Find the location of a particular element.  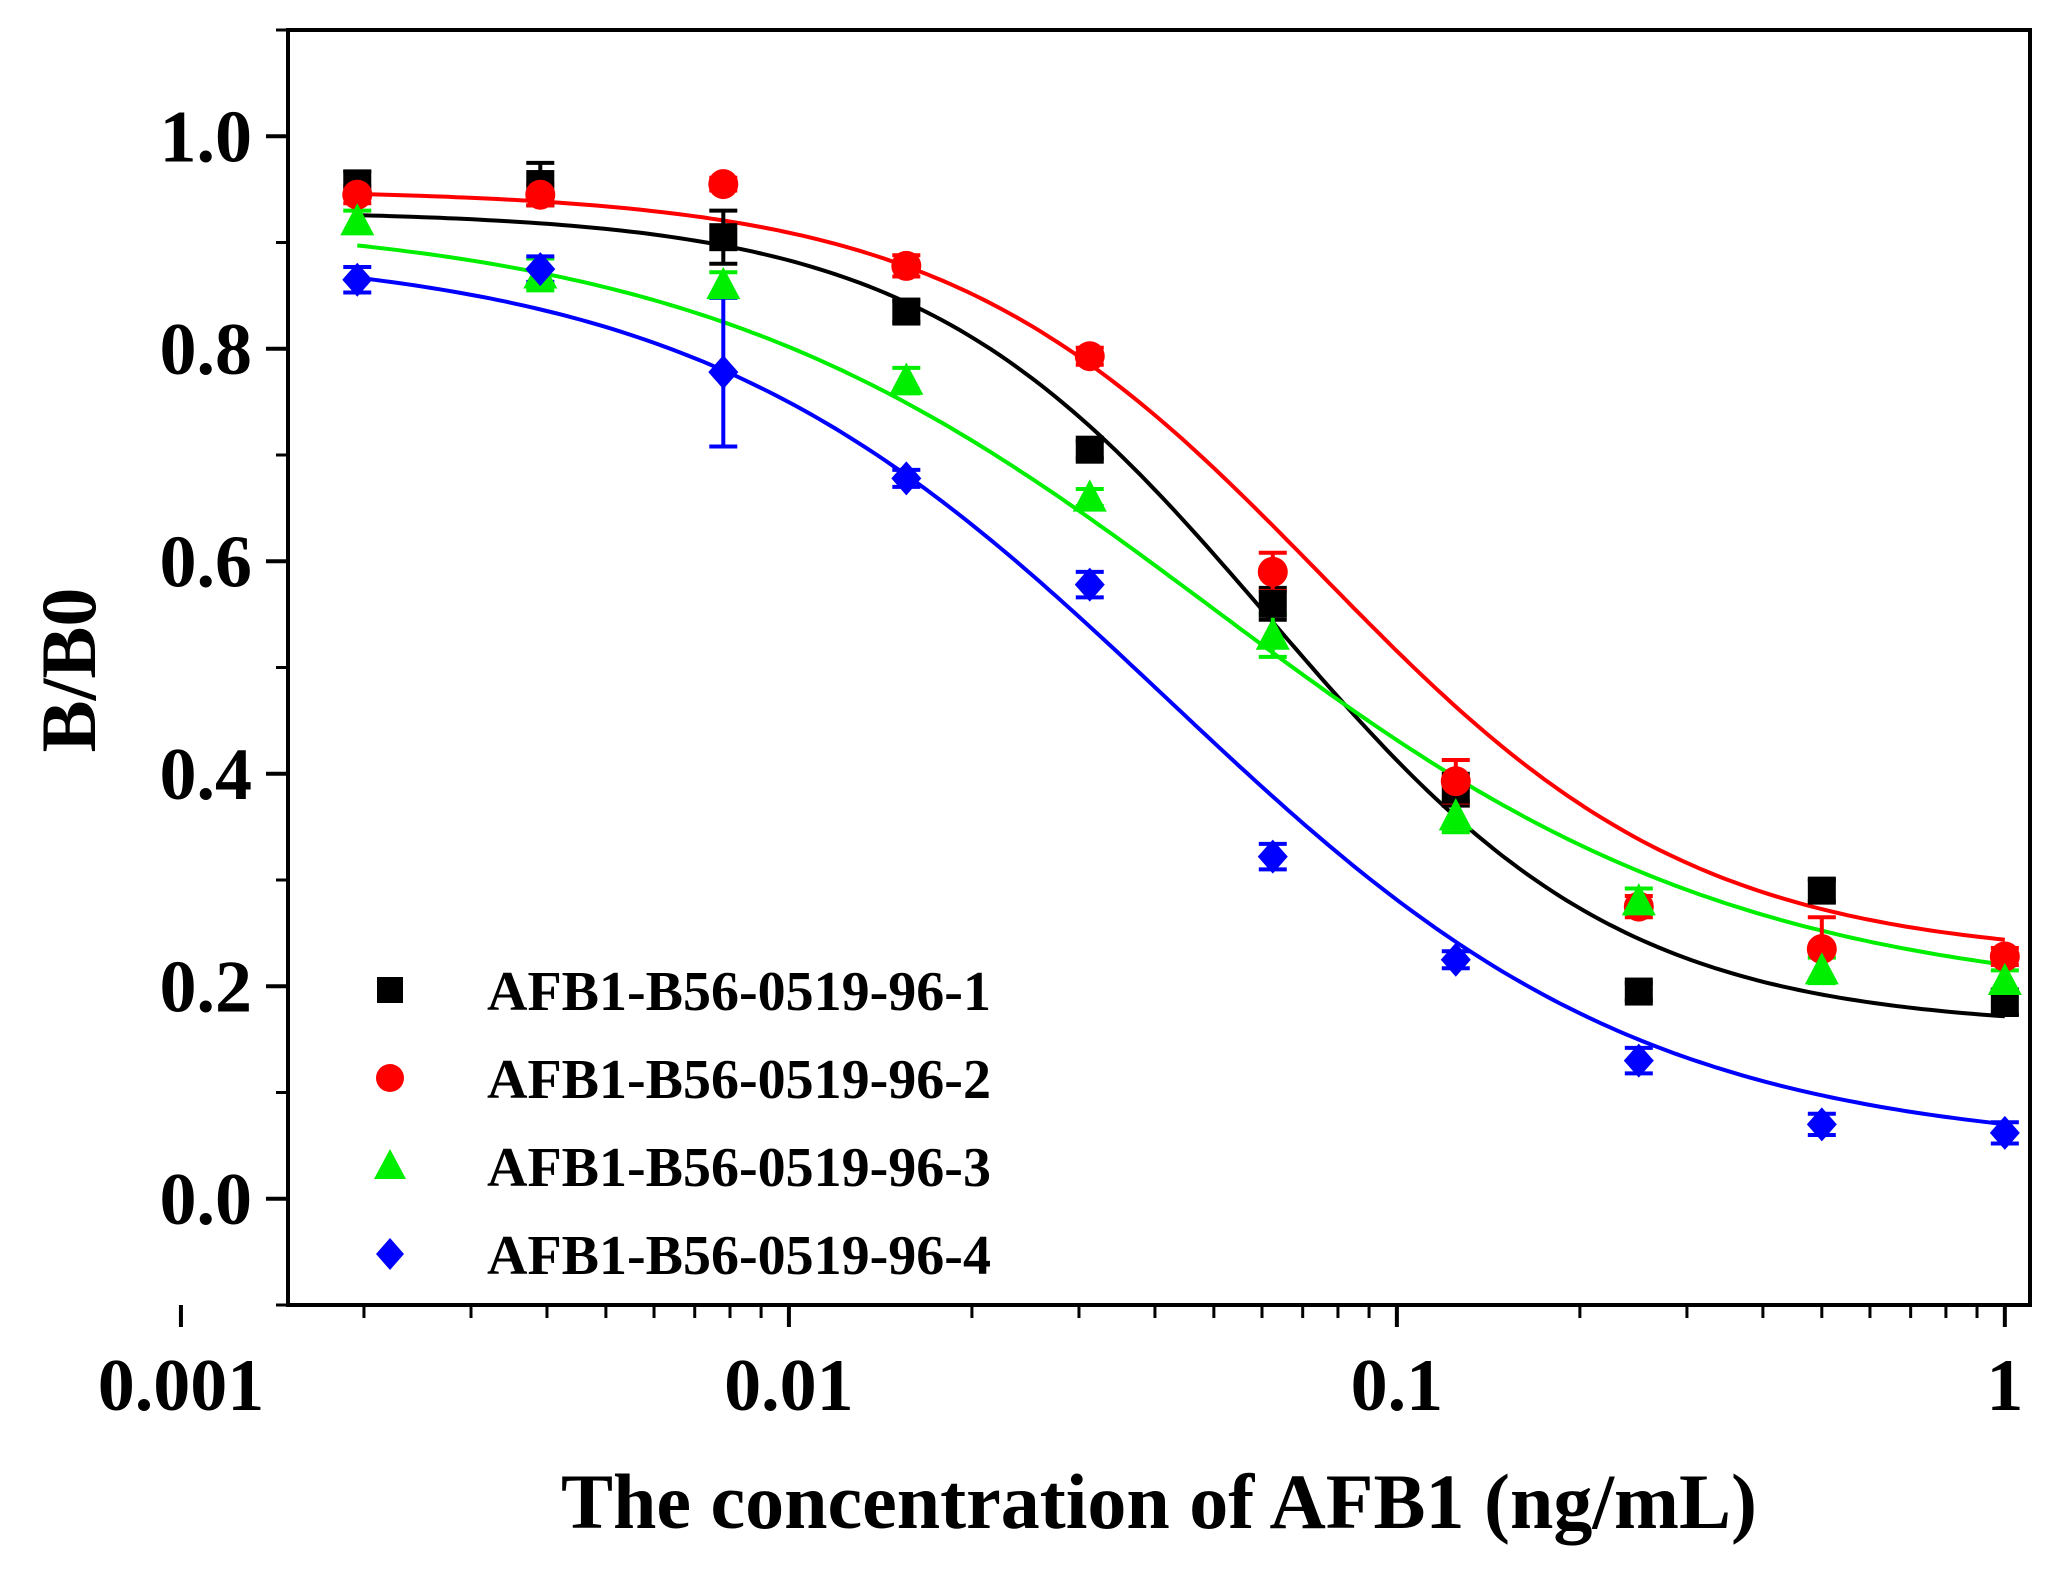

x-axis-title: The concentration of AFB1 (ng/mL) is located at coordinates (1159, 1501).